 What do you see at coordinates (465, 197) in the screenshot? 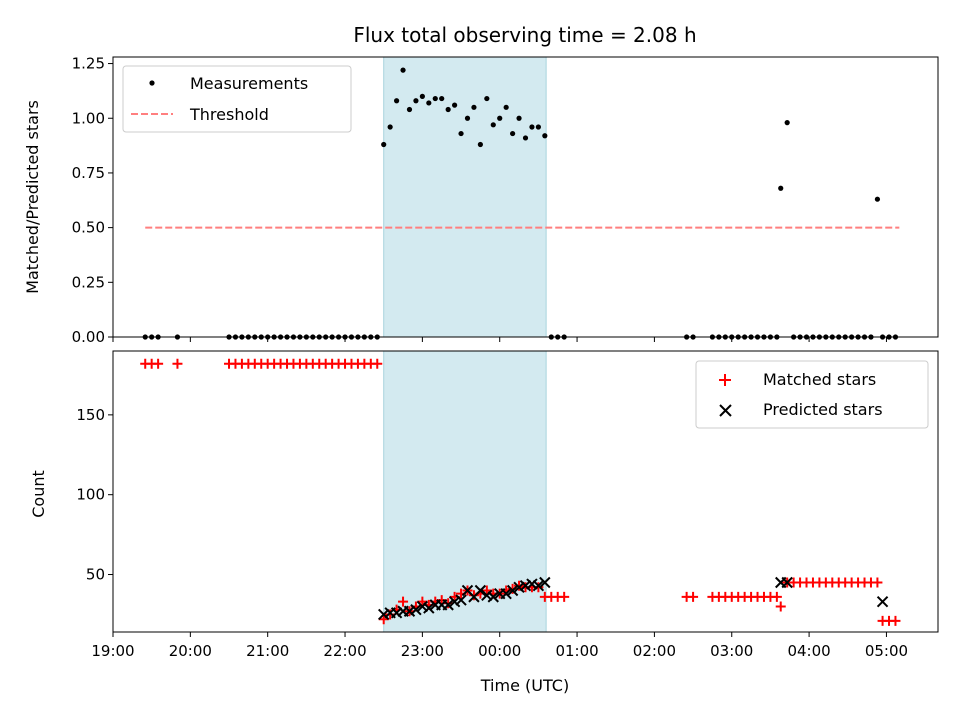
I see `top-shaded-interval` at bounding box center [465, 197].